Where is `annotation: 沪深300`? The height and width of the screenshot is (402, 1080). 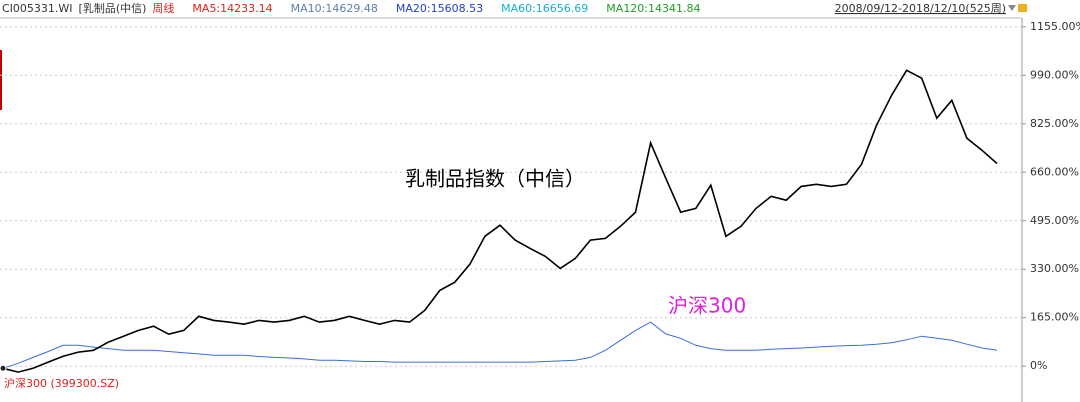
annotation: 沪深300 is located at coordinates (707, 306).